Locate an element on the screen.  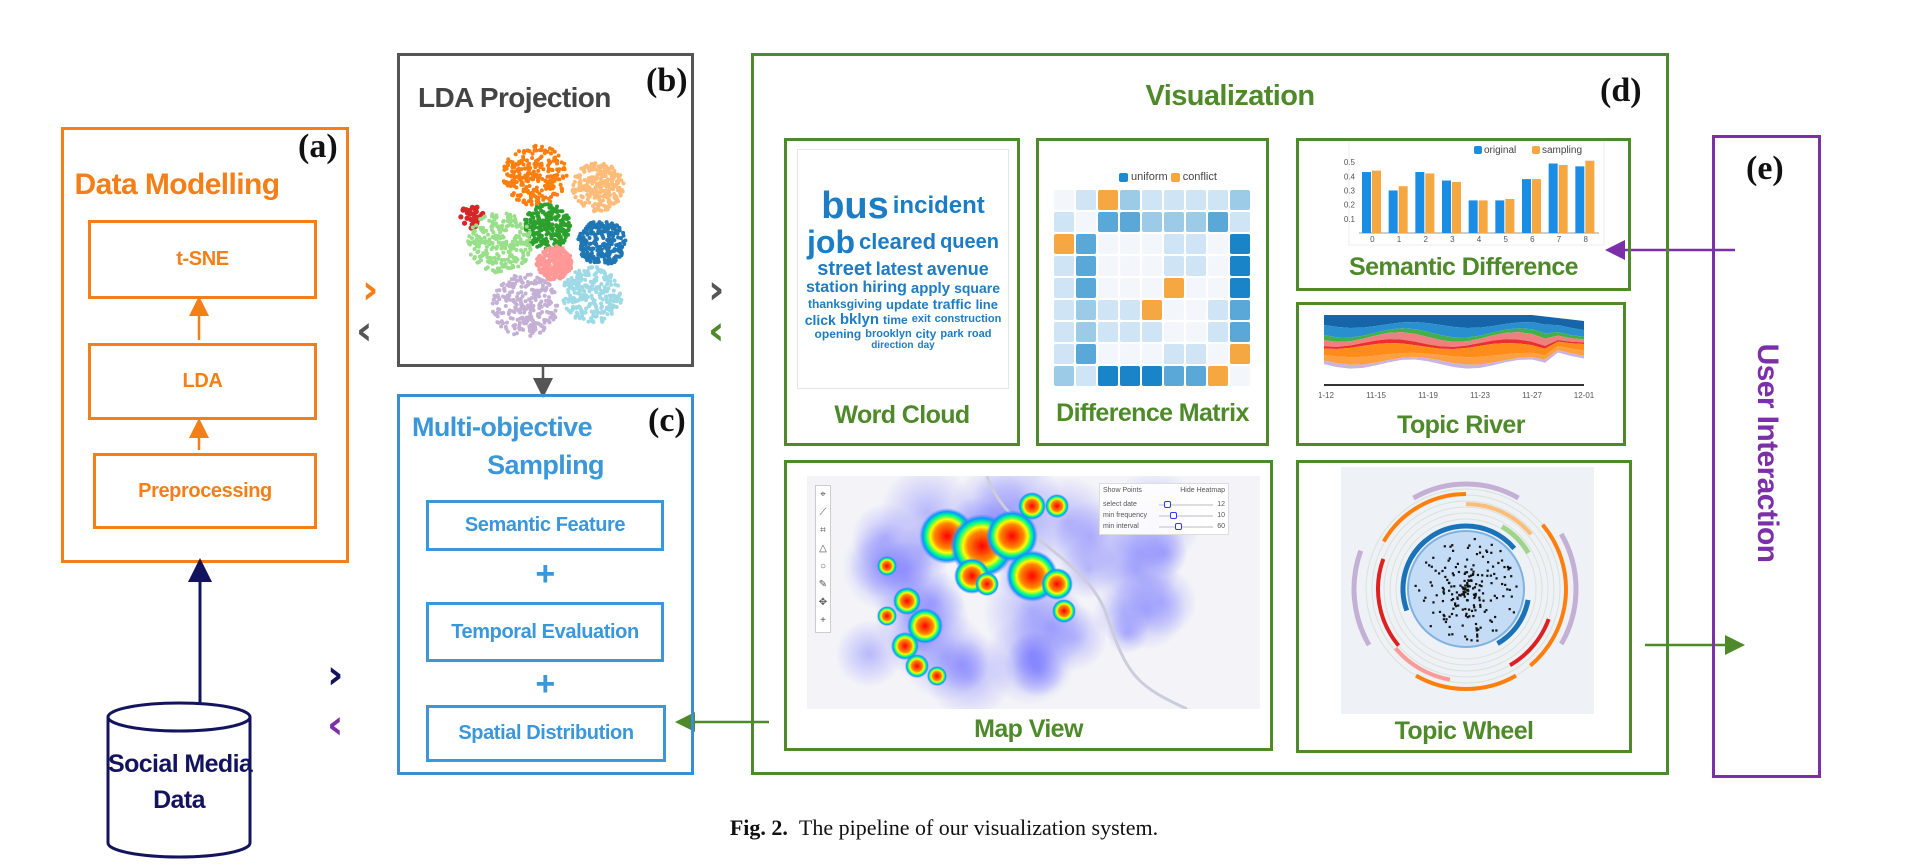
edit-tool-icon: ✎ is located at coordinates (823, 584).